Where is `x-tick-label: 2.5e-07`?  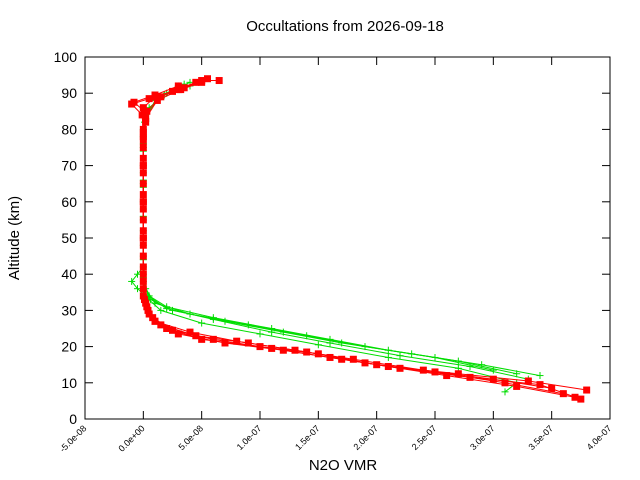
x-tick-label: 2.5e-07 is located at coordinates (424, 437).